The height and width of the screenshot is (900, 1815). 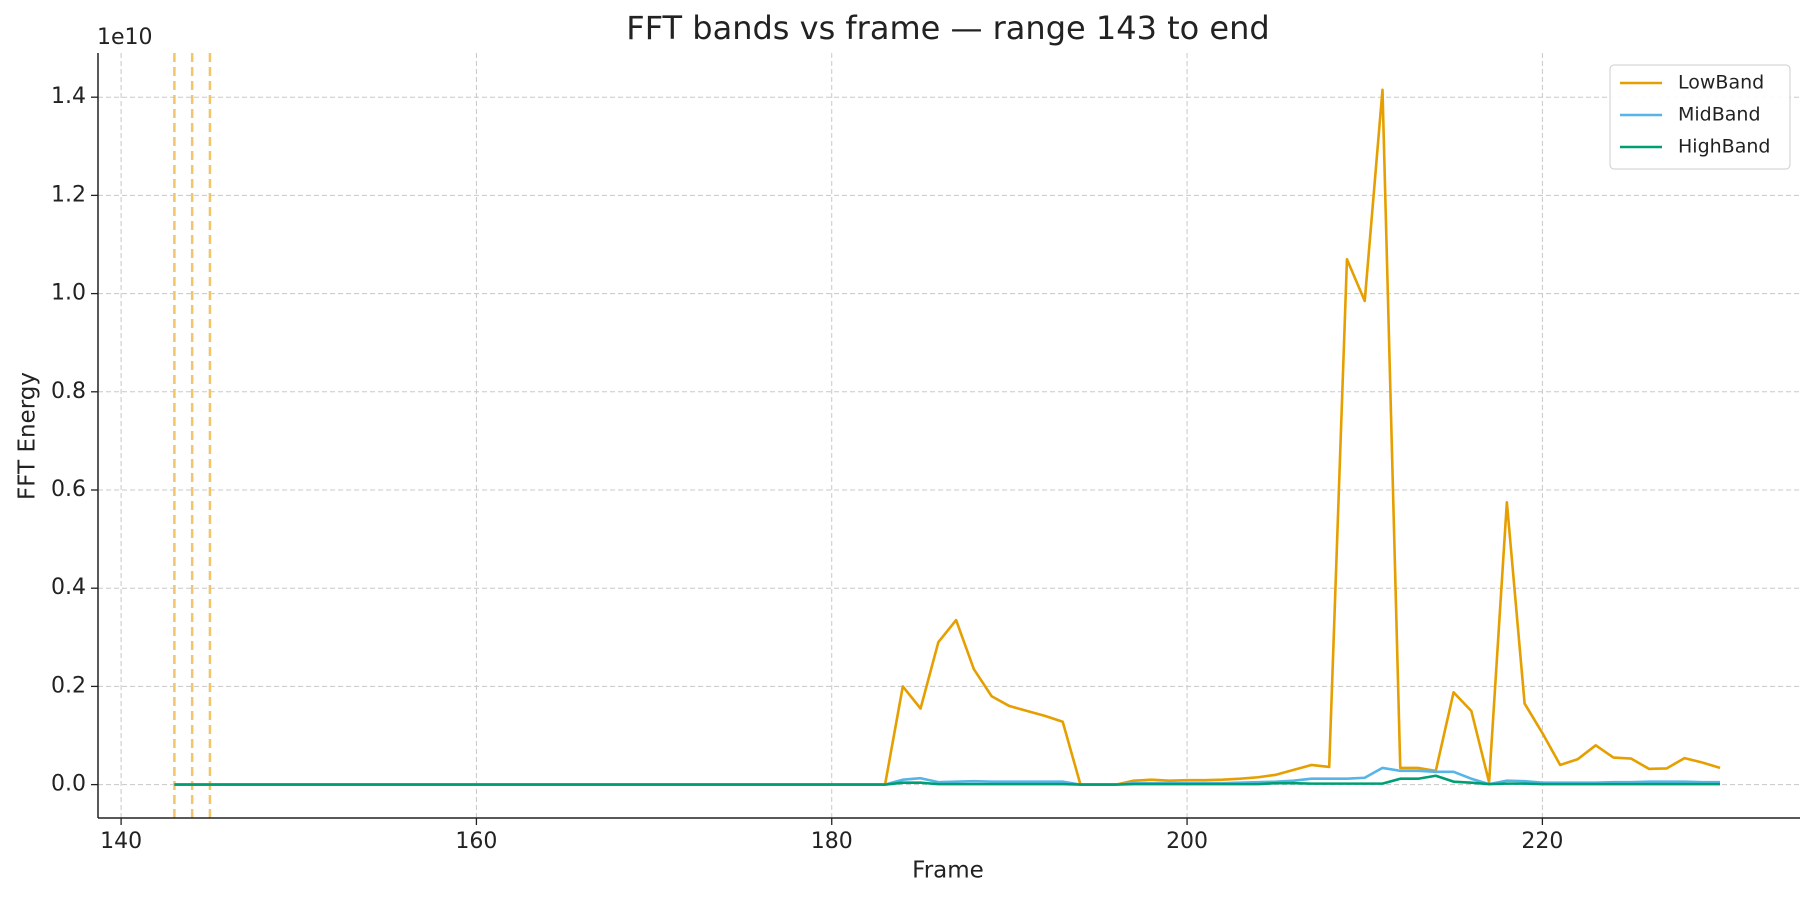 What do you see at coordinates (68, 96) in the screenshot?
I see `y-tick-label: 1.4` at bounding box center [68, 96].